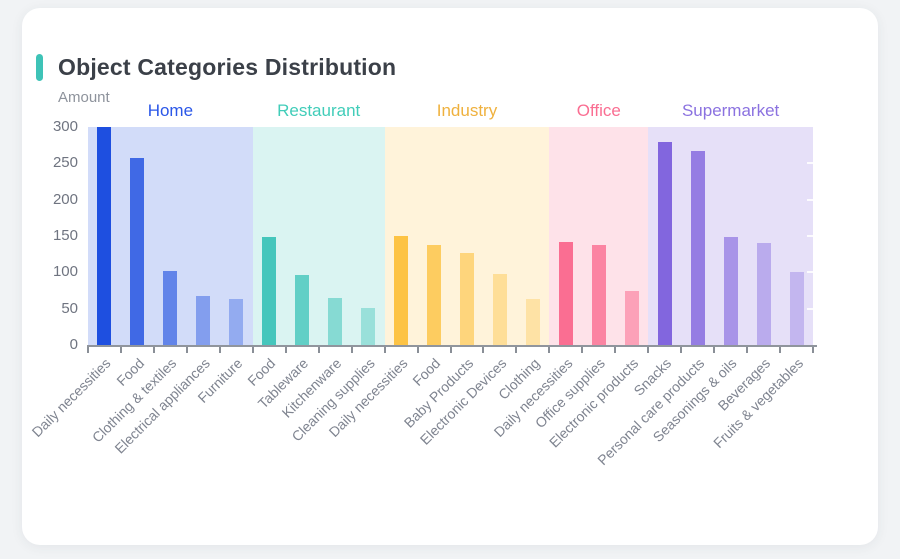 Image resolution: width=900 pixels, height=559 pixels. What do you see at coordinates (170, 110) in the screenshot?
I see `group-label-home: Home` at bounding box center [170, 110].